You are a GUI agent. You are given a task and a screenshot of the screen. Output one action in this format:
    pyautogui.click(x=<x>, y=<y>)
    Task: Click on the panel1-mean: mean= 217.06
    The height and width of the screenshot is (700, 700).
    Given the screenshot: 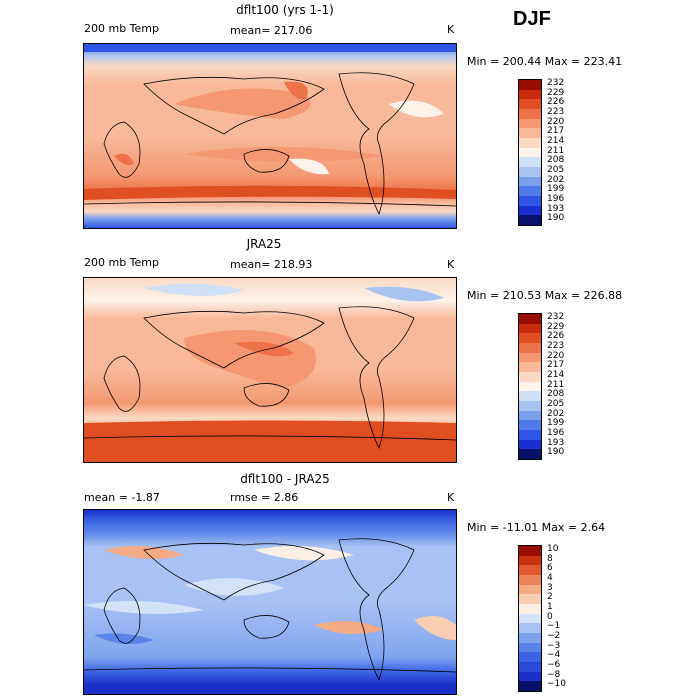 What is the action you would take?
    pyautogui.click(x=271, y=30)
    